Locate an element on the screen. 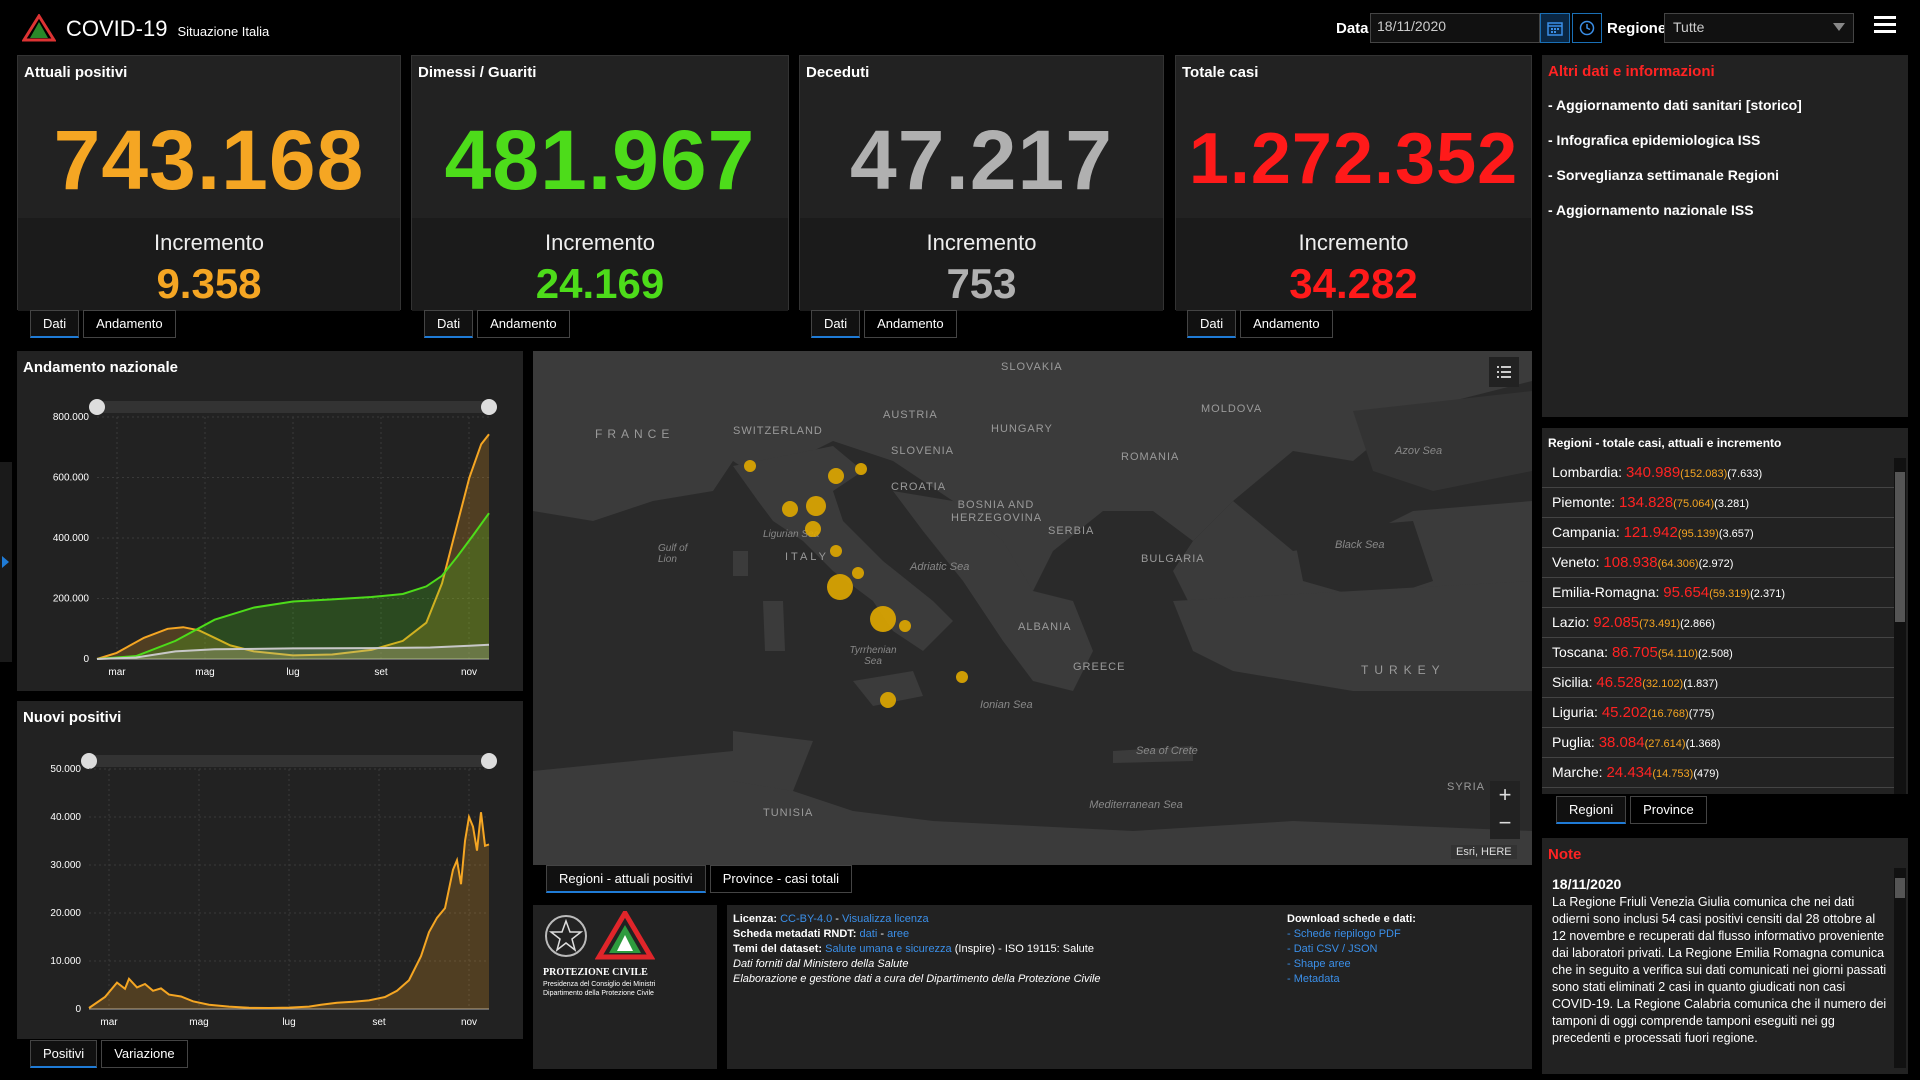  region-label: Regione is located at coordinates (1637, 28).